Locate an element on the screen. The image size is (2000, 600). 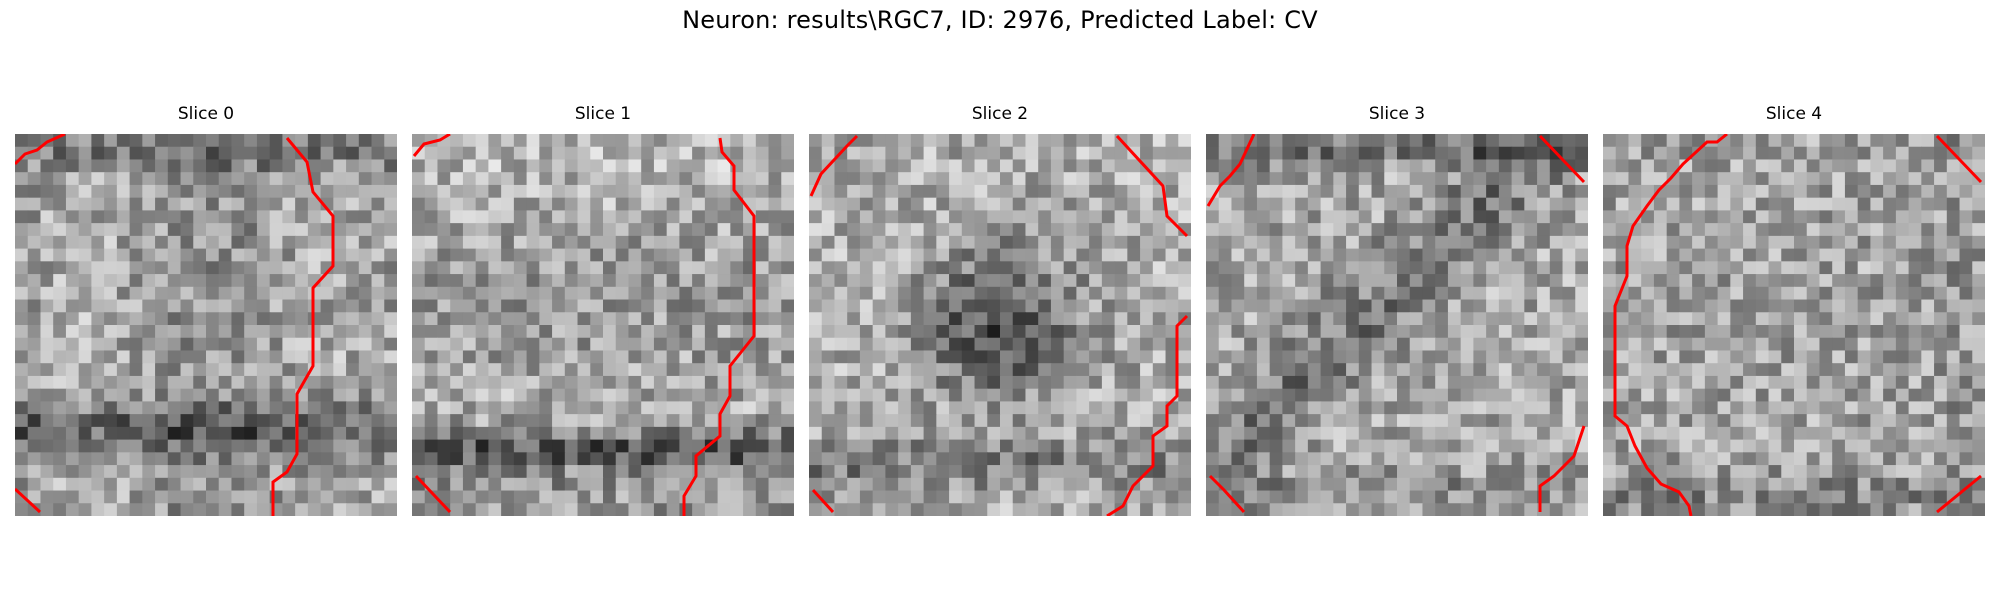
slice-panel-4: Slice 4 is located at coordinates (1794, 325).